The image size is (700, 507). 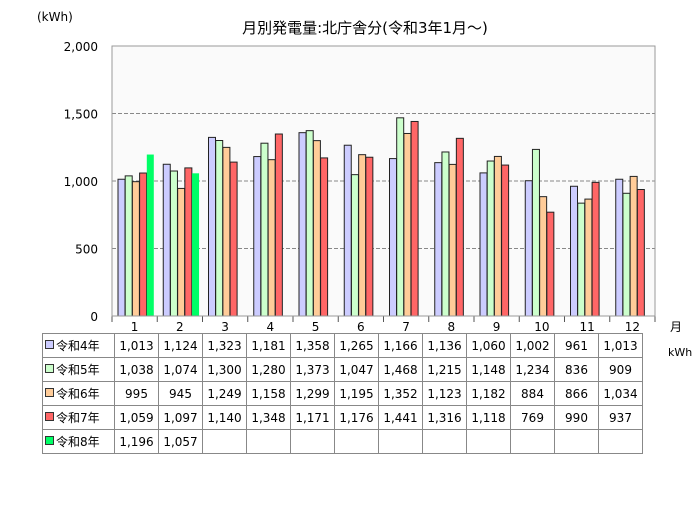 I want to click on table-cell: 1,373, so click(x=312, y=369).